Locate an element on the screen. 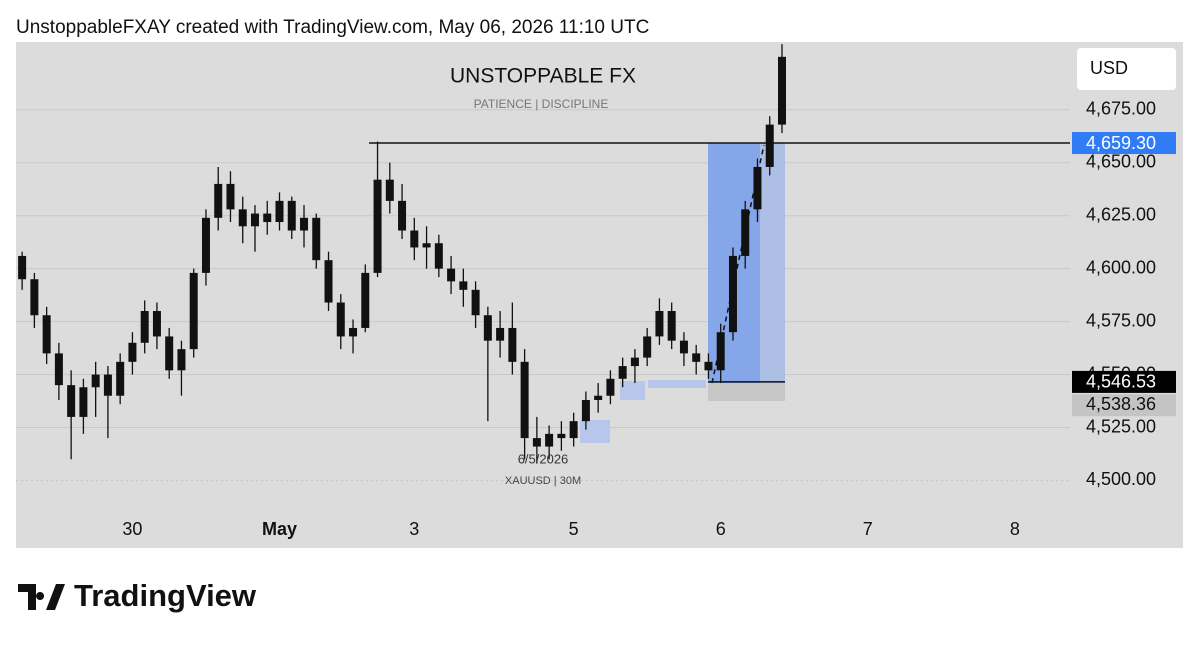  chart-subtitle: PATIENCE | DISCIPLINE is located at coordinates (541, 104).